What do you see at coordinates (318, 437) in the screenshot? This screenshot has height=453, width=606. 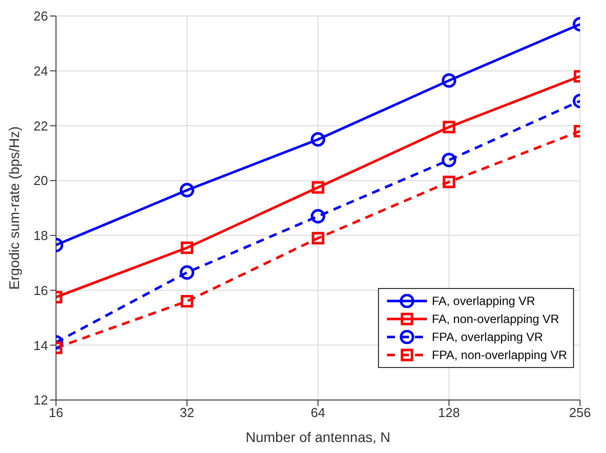 I see `x-axis-title: Number of antennas, N` at bounding box center [318, 437].